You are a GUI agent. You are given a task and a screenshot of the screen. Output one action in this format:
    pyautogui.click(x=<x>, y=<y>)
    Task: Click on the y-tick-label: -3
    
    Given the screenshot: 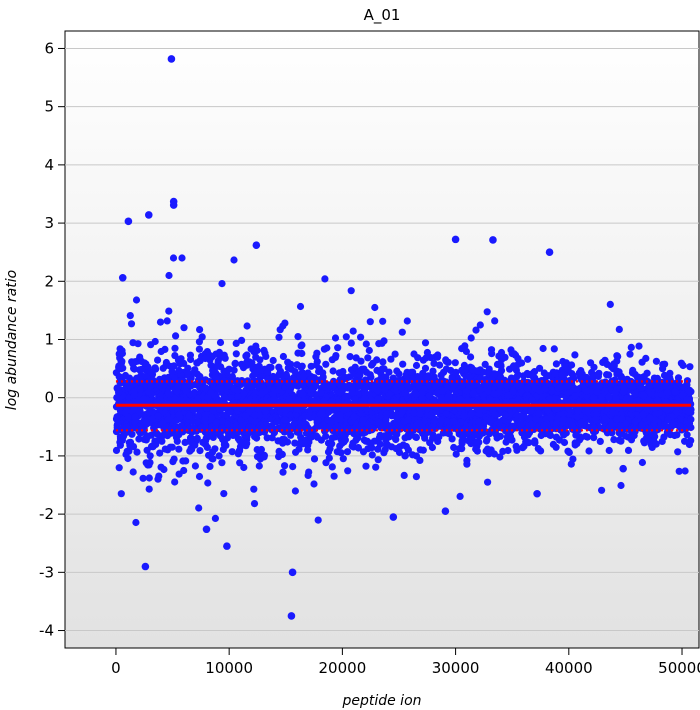 What is the action you would take?
    pyautogui.click(x=46, y=572)
    